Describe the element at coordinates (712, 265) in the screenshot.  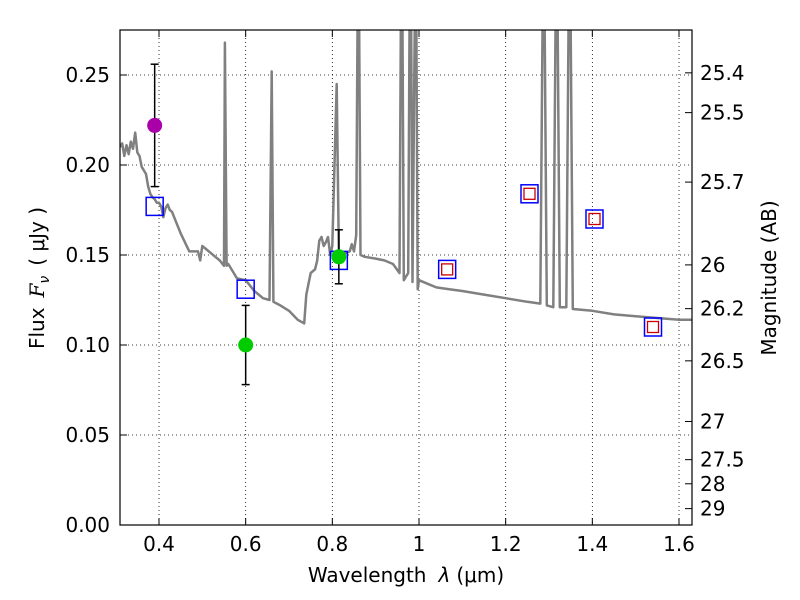
I see `y2-tick-label: 26` at that location.